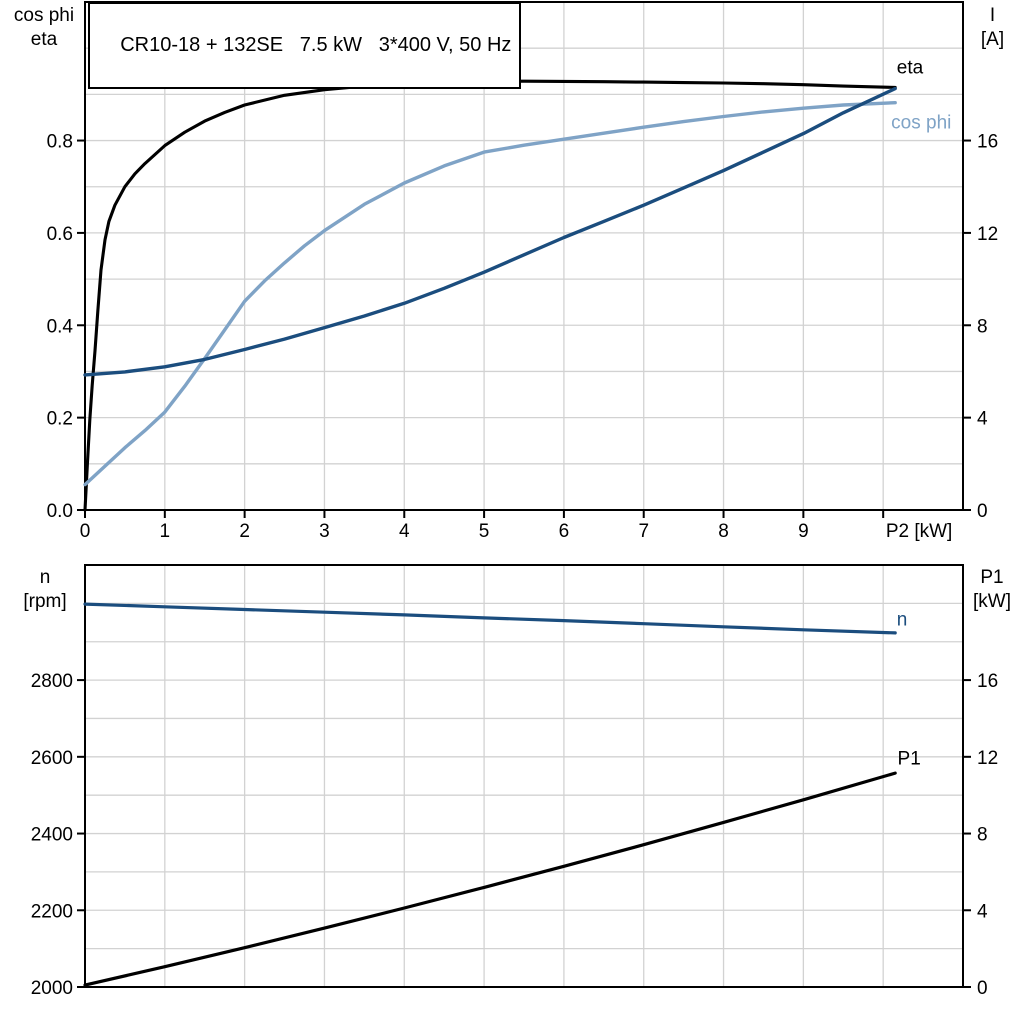  I want to click on x-tick-label: 7, so click(643, 531).